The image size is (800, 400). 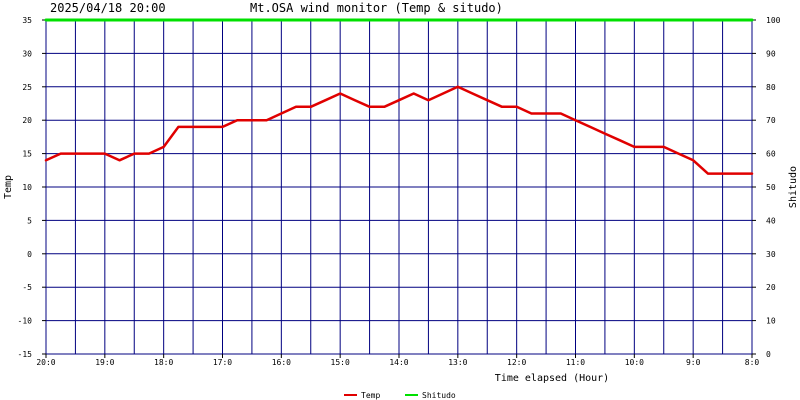 What do you see at coordinates (771, 53) in the screenshot?
I see `y2-tick-label: 90` at bounding box center [771, 53].